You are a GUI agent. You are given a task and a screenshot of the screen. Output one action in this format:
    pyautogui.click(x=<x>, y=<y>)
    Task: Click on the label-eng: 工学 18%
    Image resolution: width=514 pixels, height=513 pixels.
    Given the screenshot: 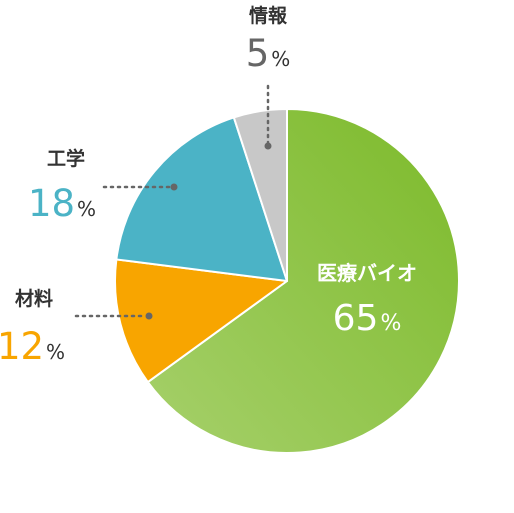 What is the action you would take?
    pyautogui.click(x=62, y=186)
    